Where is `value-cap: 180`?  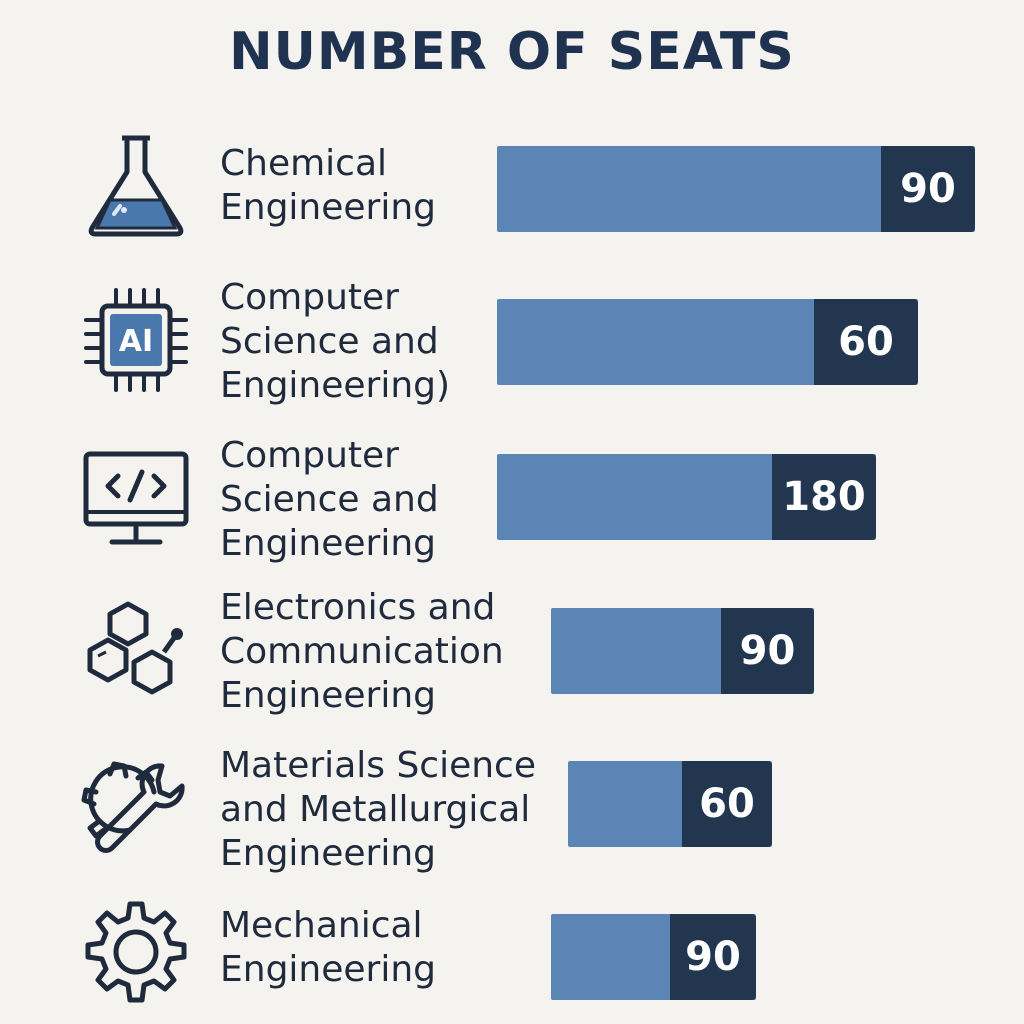
value-cap: 180 is located at coordinates (824, 497).